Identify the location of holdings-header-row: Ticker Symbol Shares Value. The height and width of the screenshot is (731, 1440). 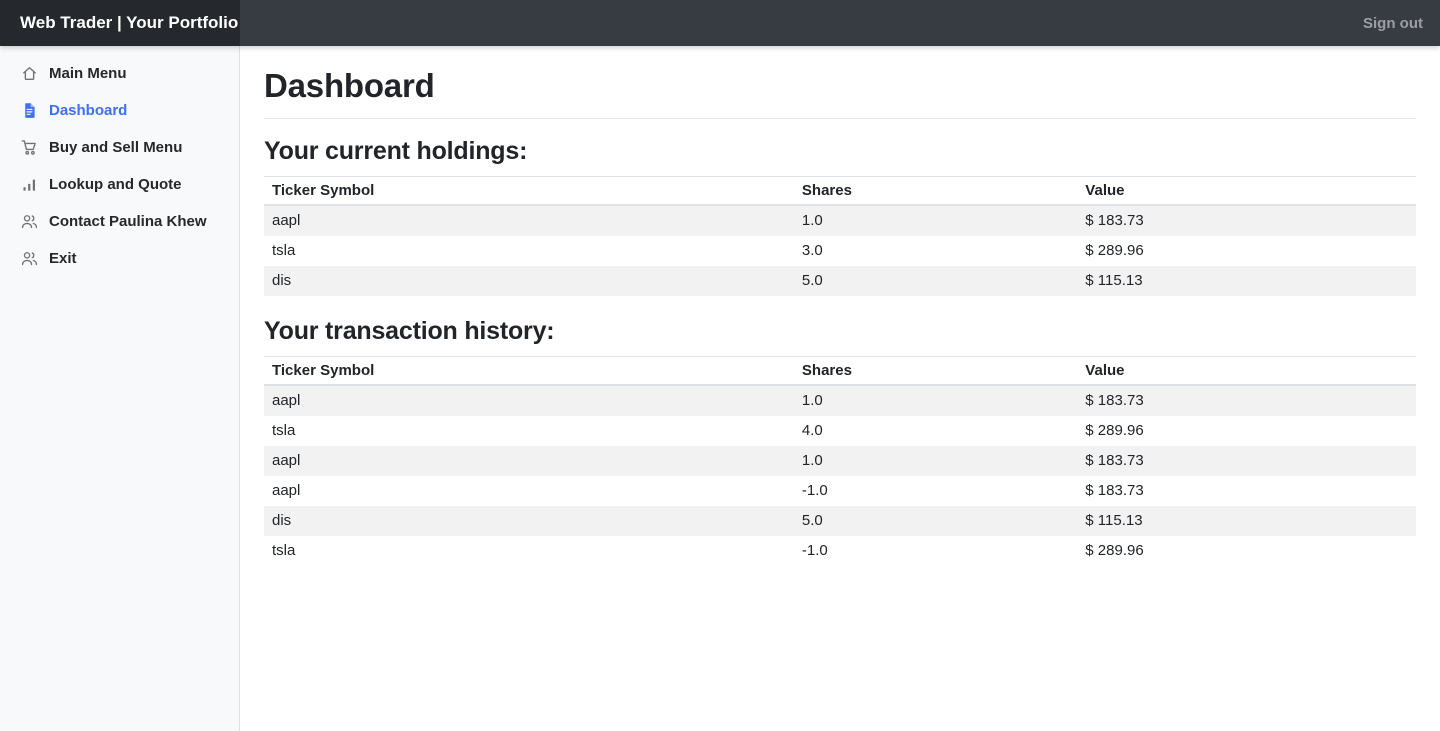
(840, 191).